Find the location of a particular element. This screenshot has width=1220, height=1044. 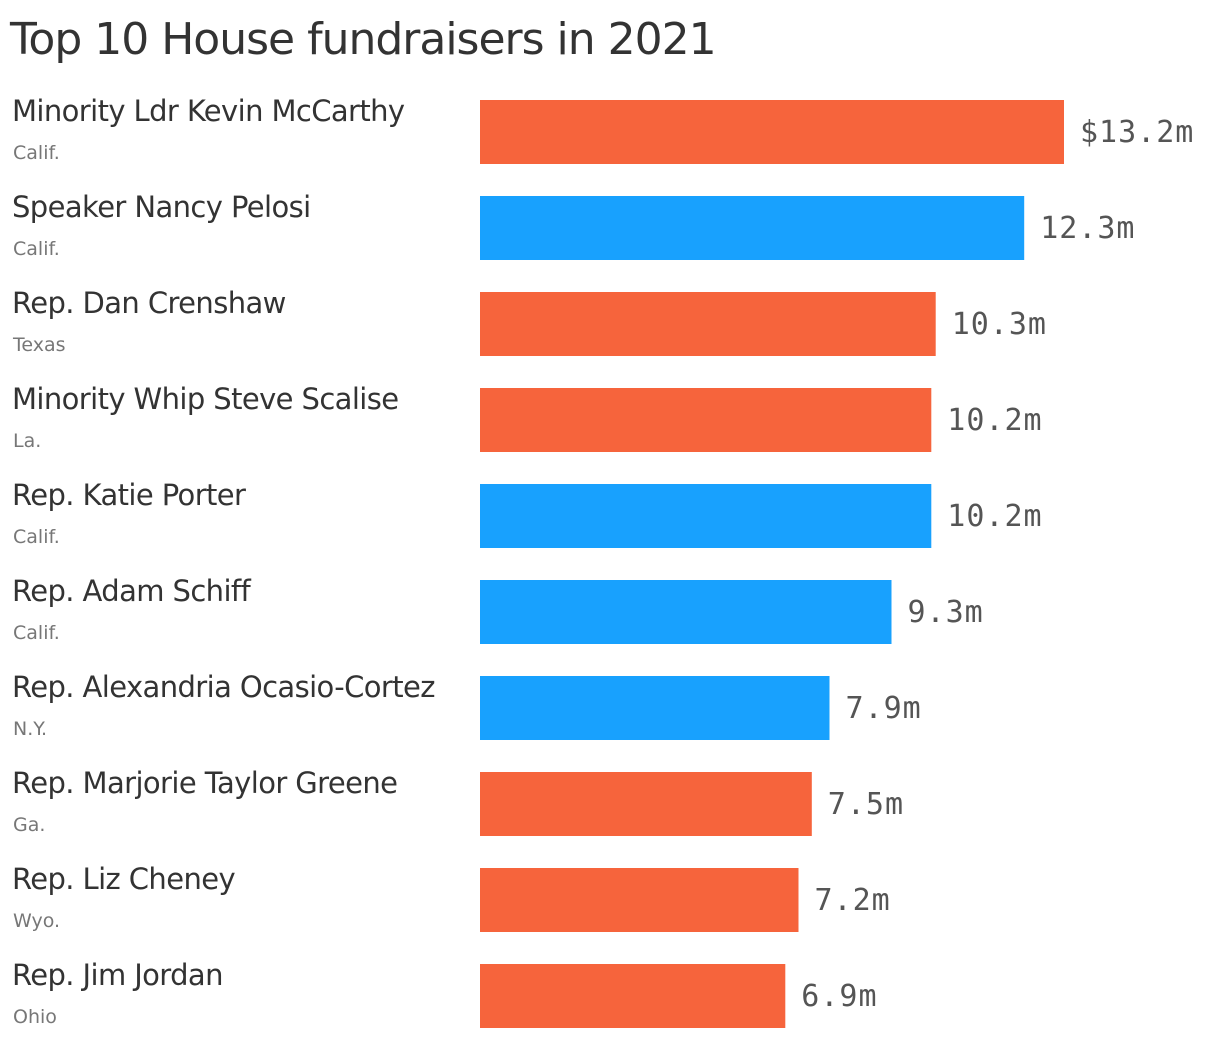

bar-value-label: 10.3m is located at coordinates (999, 324).